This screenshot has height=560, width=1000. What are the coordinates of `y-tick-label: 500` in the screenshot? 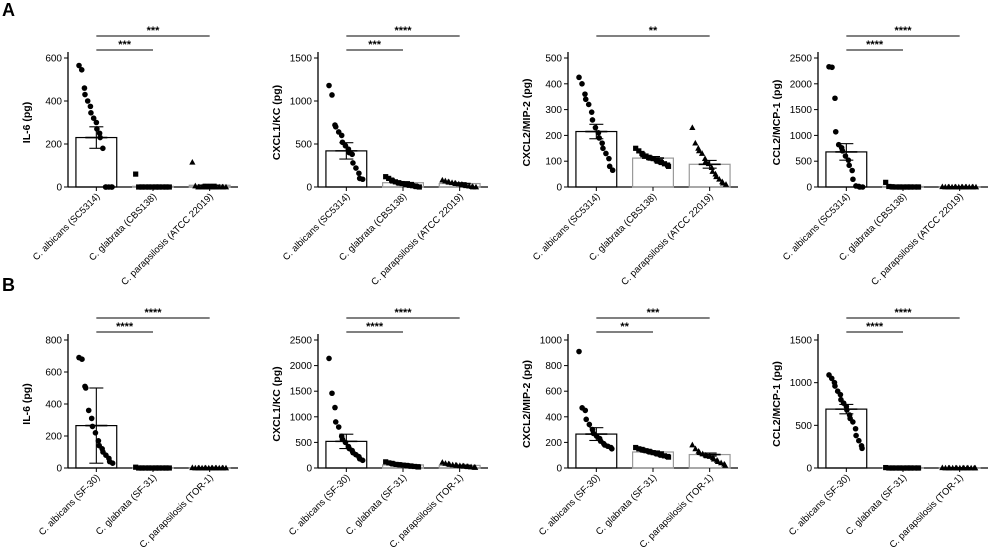 It's located at (553, 59).